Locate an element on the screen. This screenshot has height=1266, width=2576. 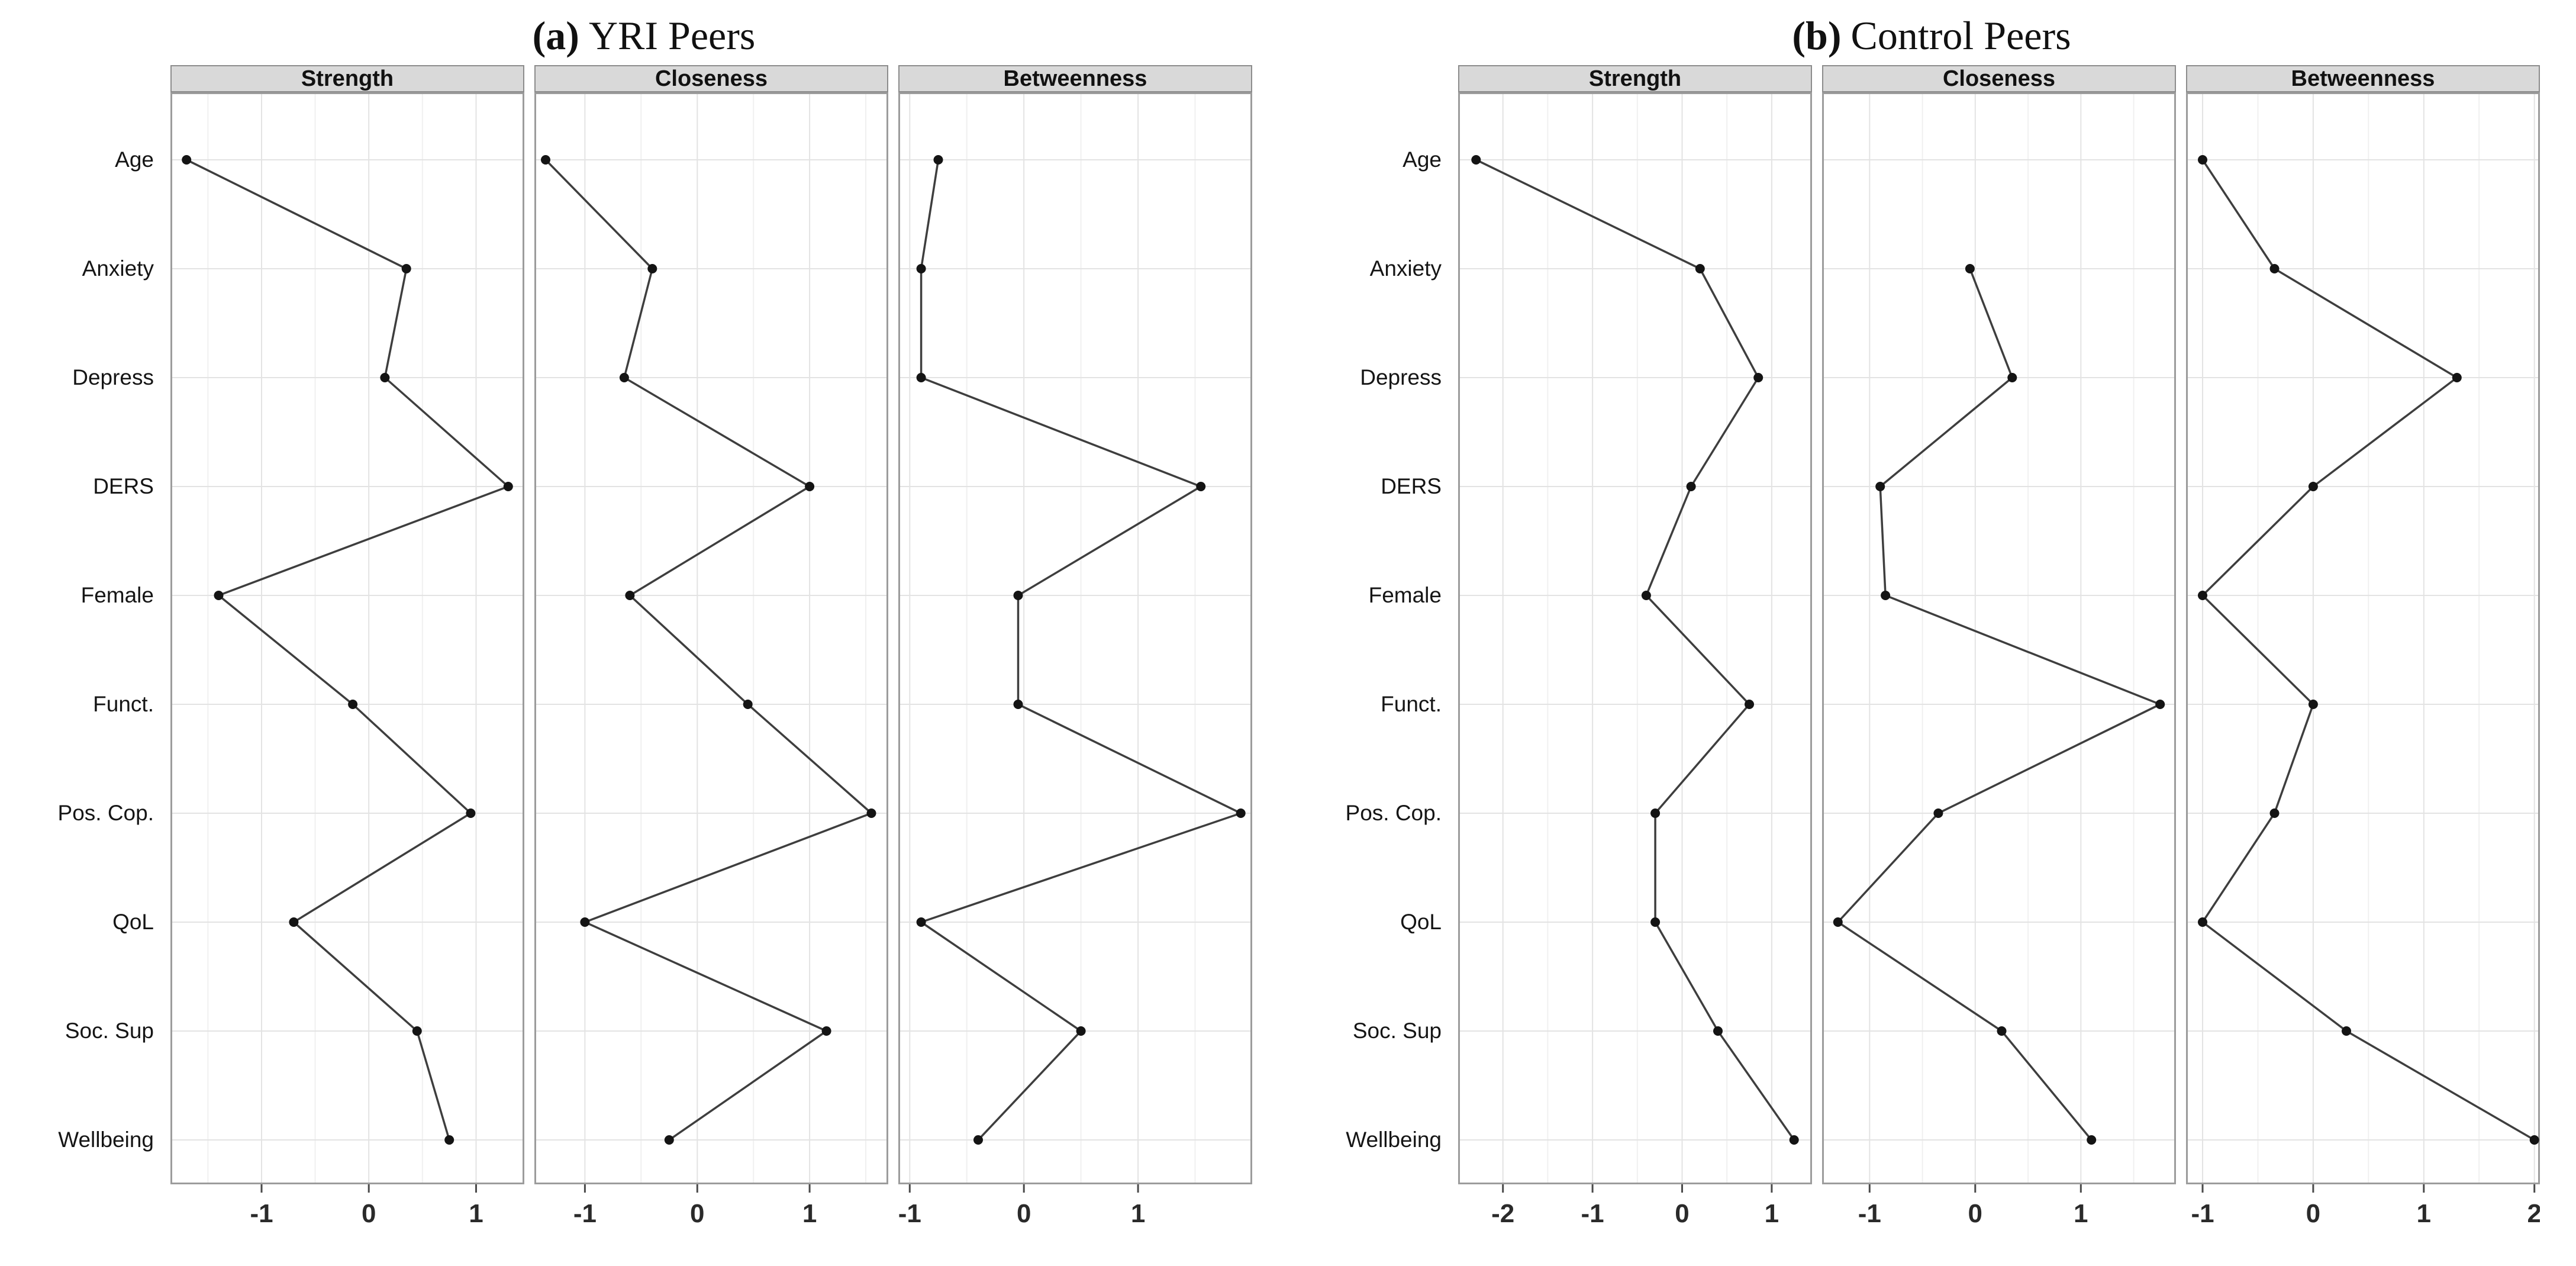
x-tick-label: 2 is located at coordinates (2533, 1213).